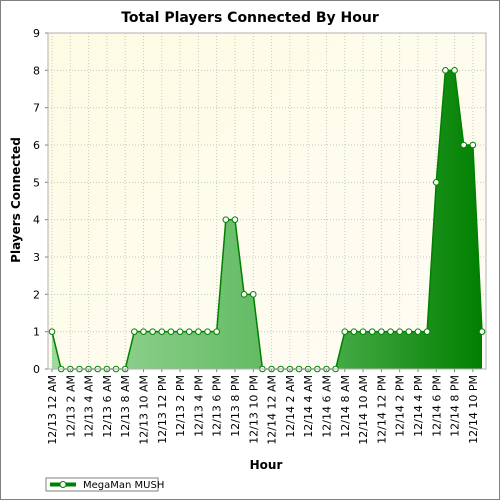 The width and height of the screenshot is (500, 500). Describe the element at coordinates (36, 220) in the screenshot. I see `y-tick-label: 4` at that location.